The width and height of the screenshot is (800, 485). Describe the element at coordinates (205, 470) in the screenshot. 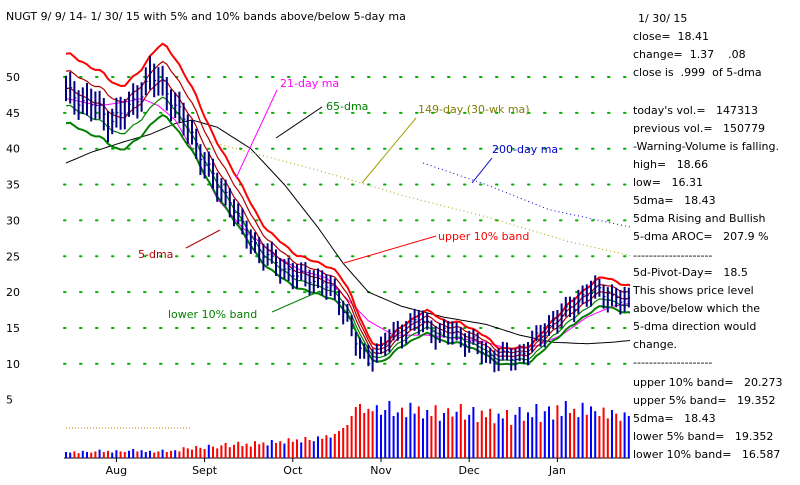

I see `x-tick-label: Sept` at that location.